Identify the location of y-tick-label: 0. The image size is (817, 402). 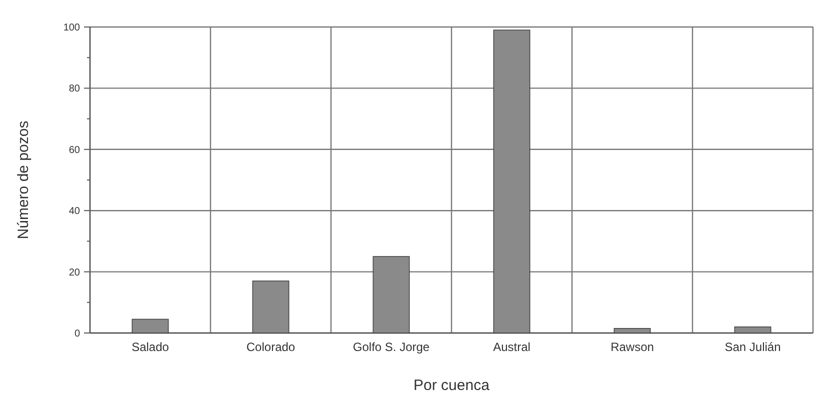
(77, 334).